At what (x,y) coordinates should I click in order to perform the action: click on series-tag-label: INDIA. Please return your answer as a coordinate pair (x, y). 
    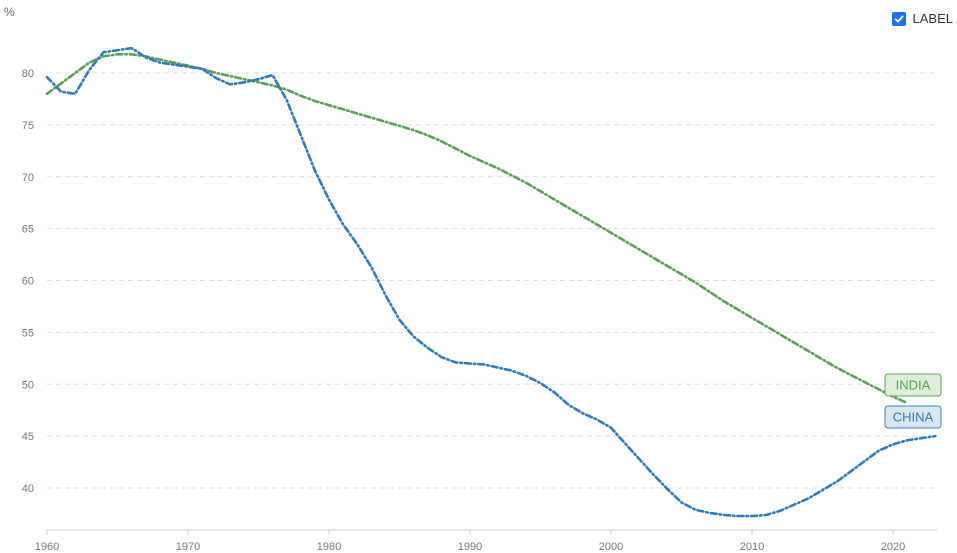
    Looking at the image, I should click on (913, 385).